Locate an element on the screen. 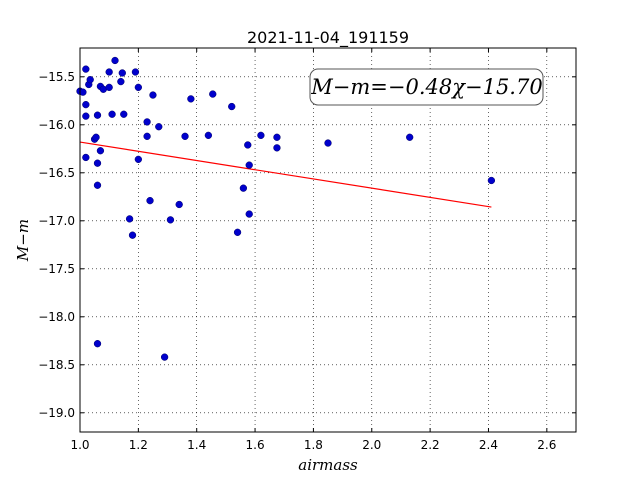 Image resolution: width=640 pixels, height=480 pixels. equation-box-frame is located at coordinates (426, 87).